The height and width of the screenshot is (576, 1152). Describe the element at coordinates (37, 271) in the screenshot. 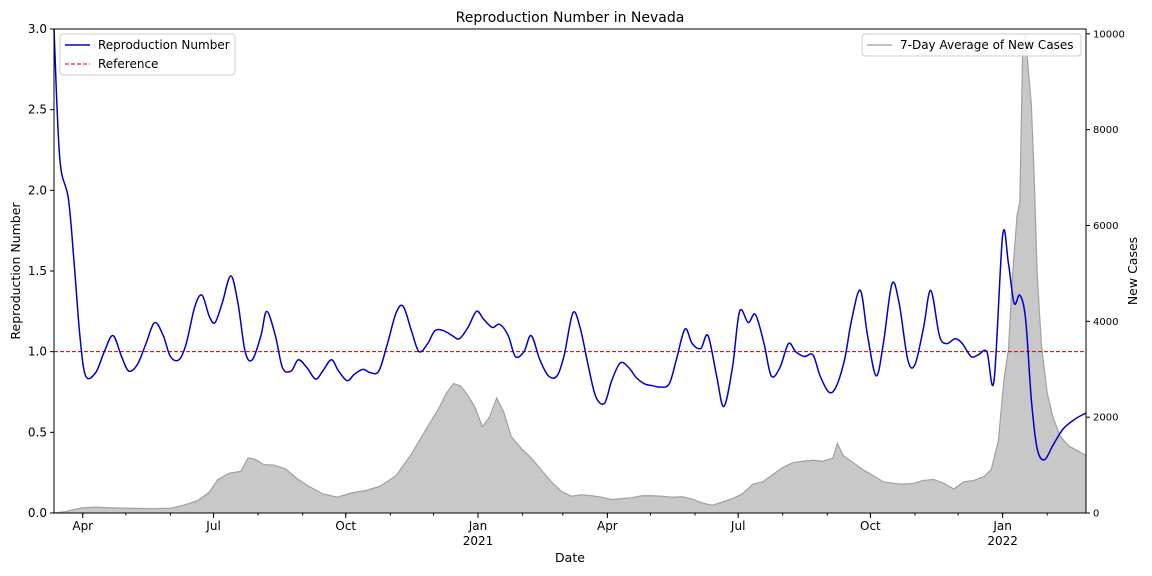

I see `left-y-tick-label: 1.5` at that location.